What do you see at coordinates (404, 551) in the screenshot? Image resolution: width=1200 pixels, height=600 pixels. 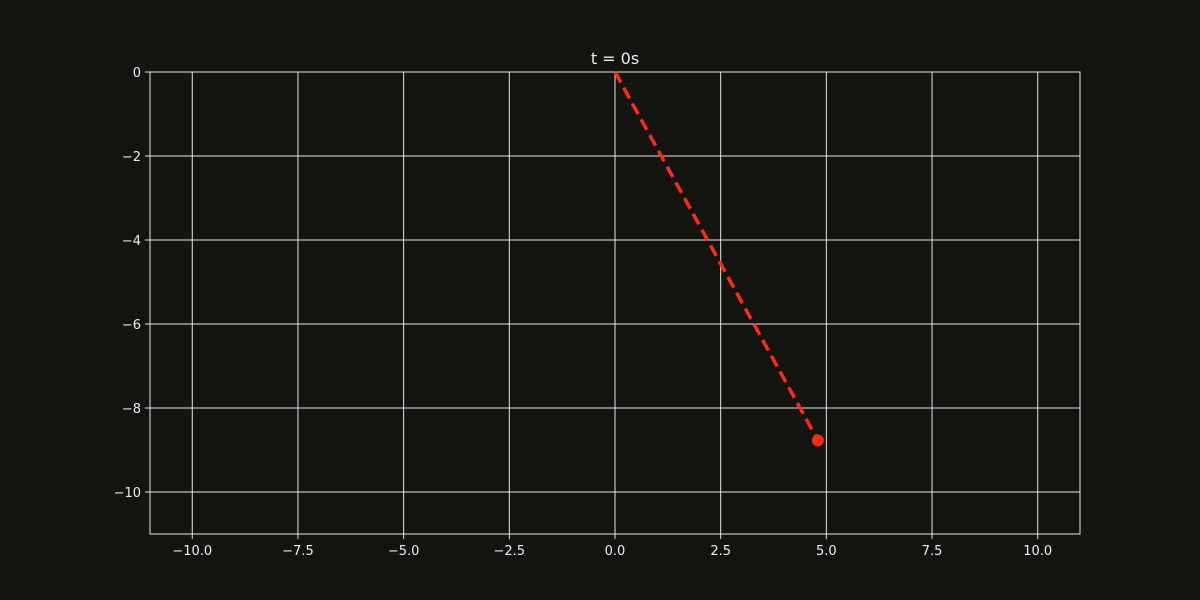 I see `x-tick-label: −5.0` at bounding box center [404, 551].